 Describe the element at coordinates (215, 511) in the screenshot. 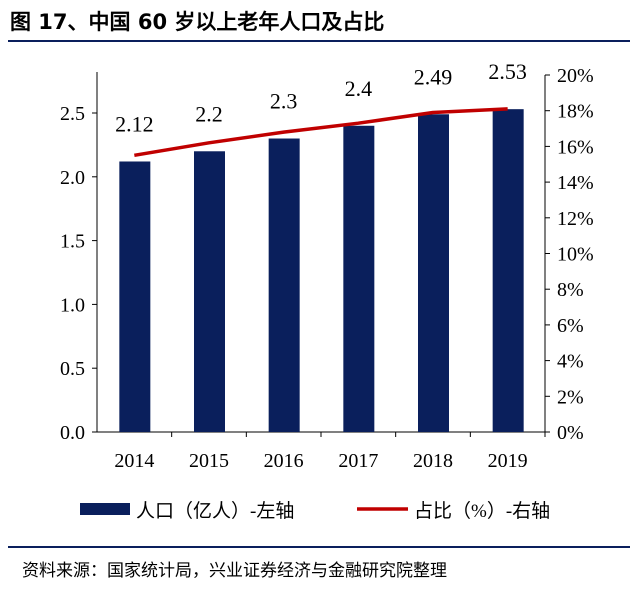

I see `legend-bar-label: 人口（亿人）-左轴` at that location.